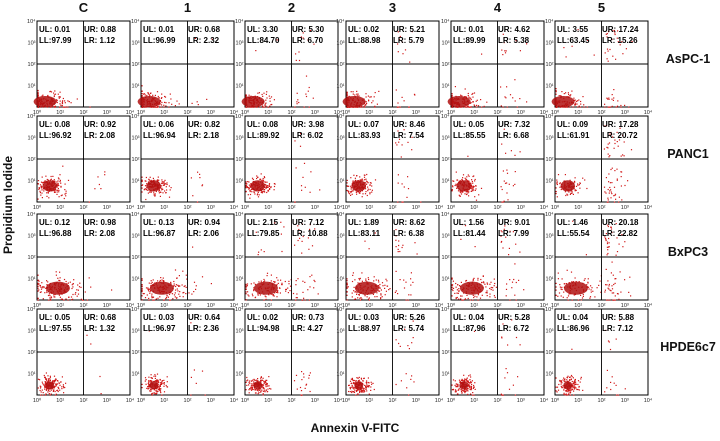 This screenshot has width=720, height=441. I want to click on x-tick-label: 10³, so click(107, 208).